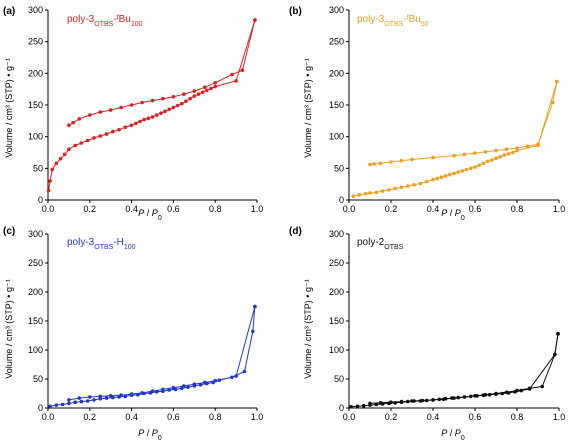  I want to click on panel-c-name-dash: -, so click(114, 242).